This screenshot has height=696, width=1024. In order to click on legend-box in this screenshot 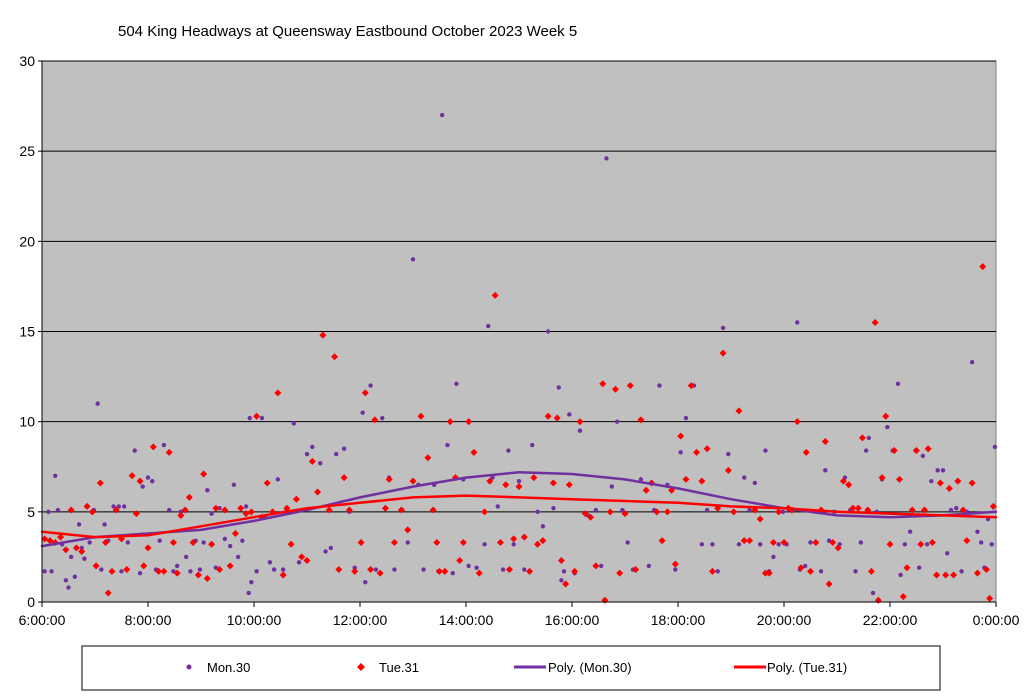, I will do `click(511, 668)`.